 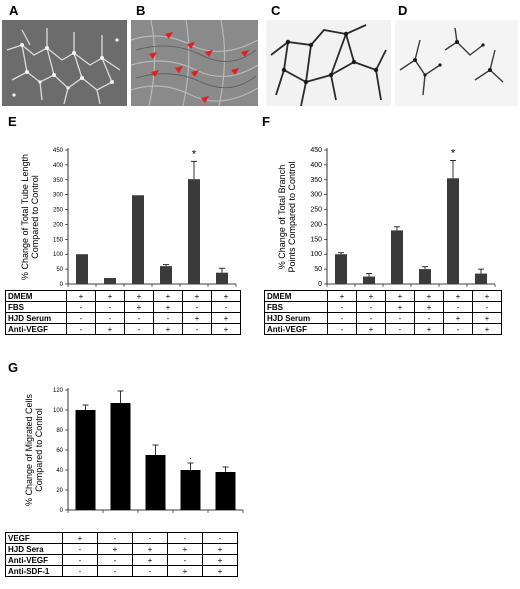 What do you see at coordinates (121, 560) in the screenshot?
I see `table-row: Anti-VEGF - - + - +` at bounding box center [121, 560].